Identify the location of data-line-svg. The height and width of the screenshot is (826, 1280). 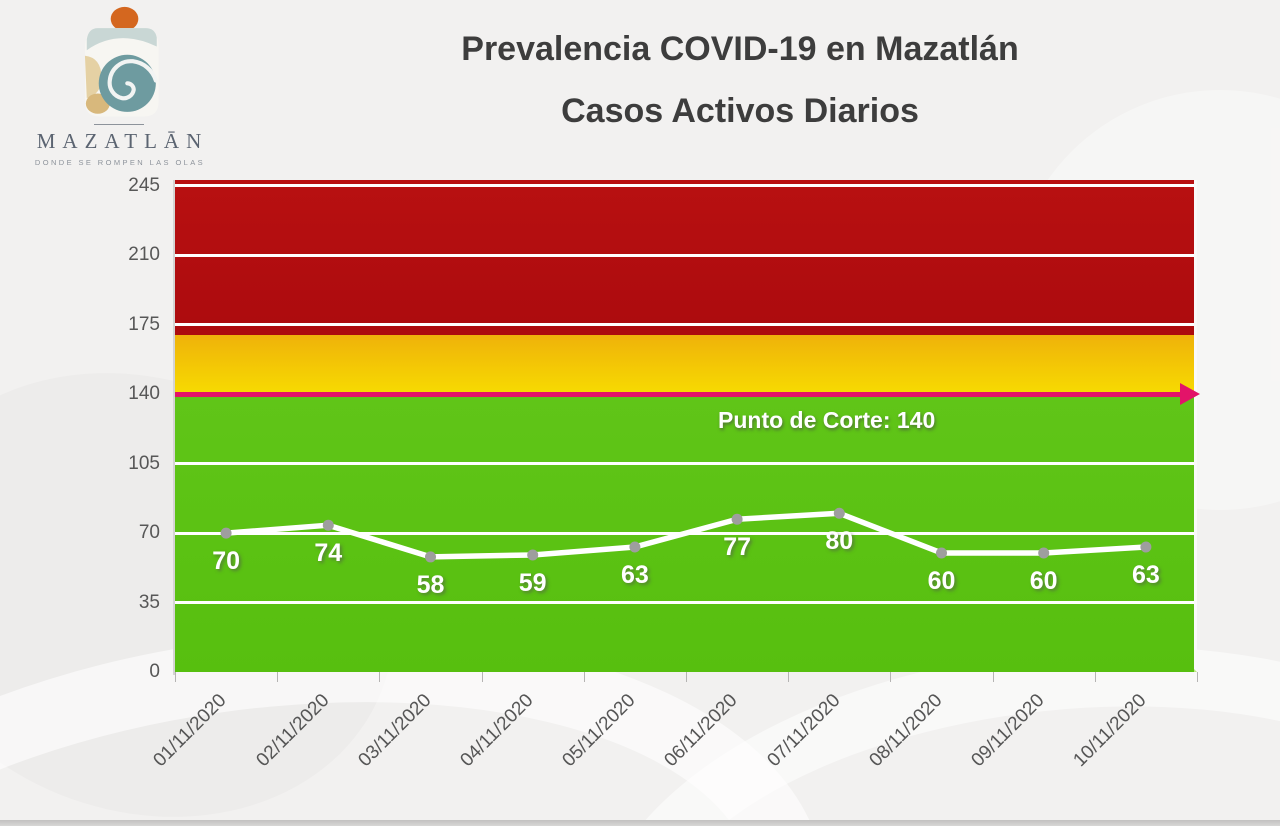
(686, 535).